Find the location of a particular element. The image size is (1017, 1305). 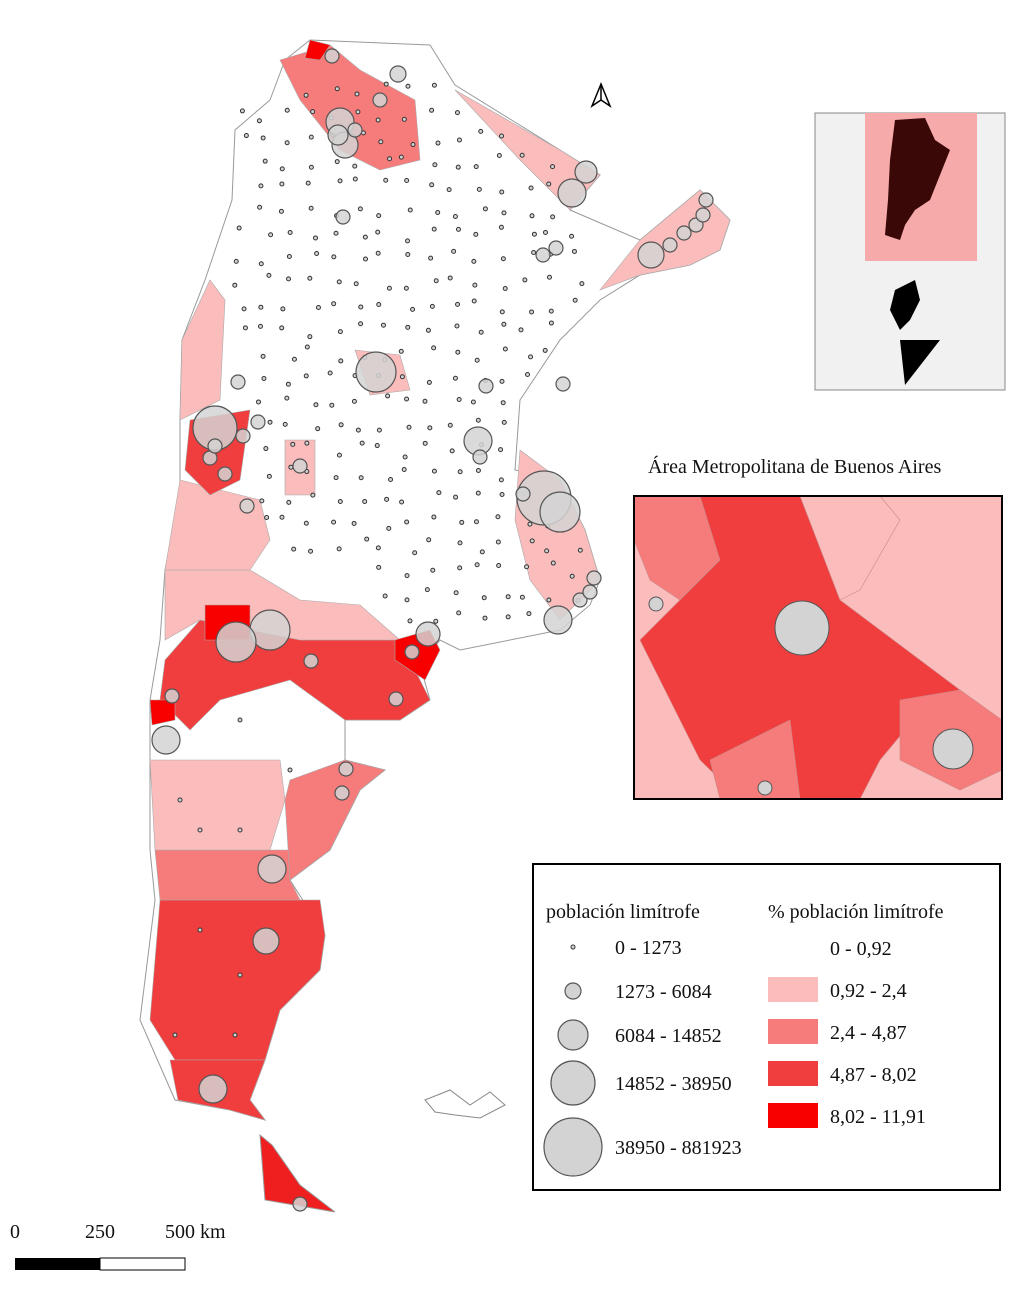

locator-map is located at coordinates (910, 251).